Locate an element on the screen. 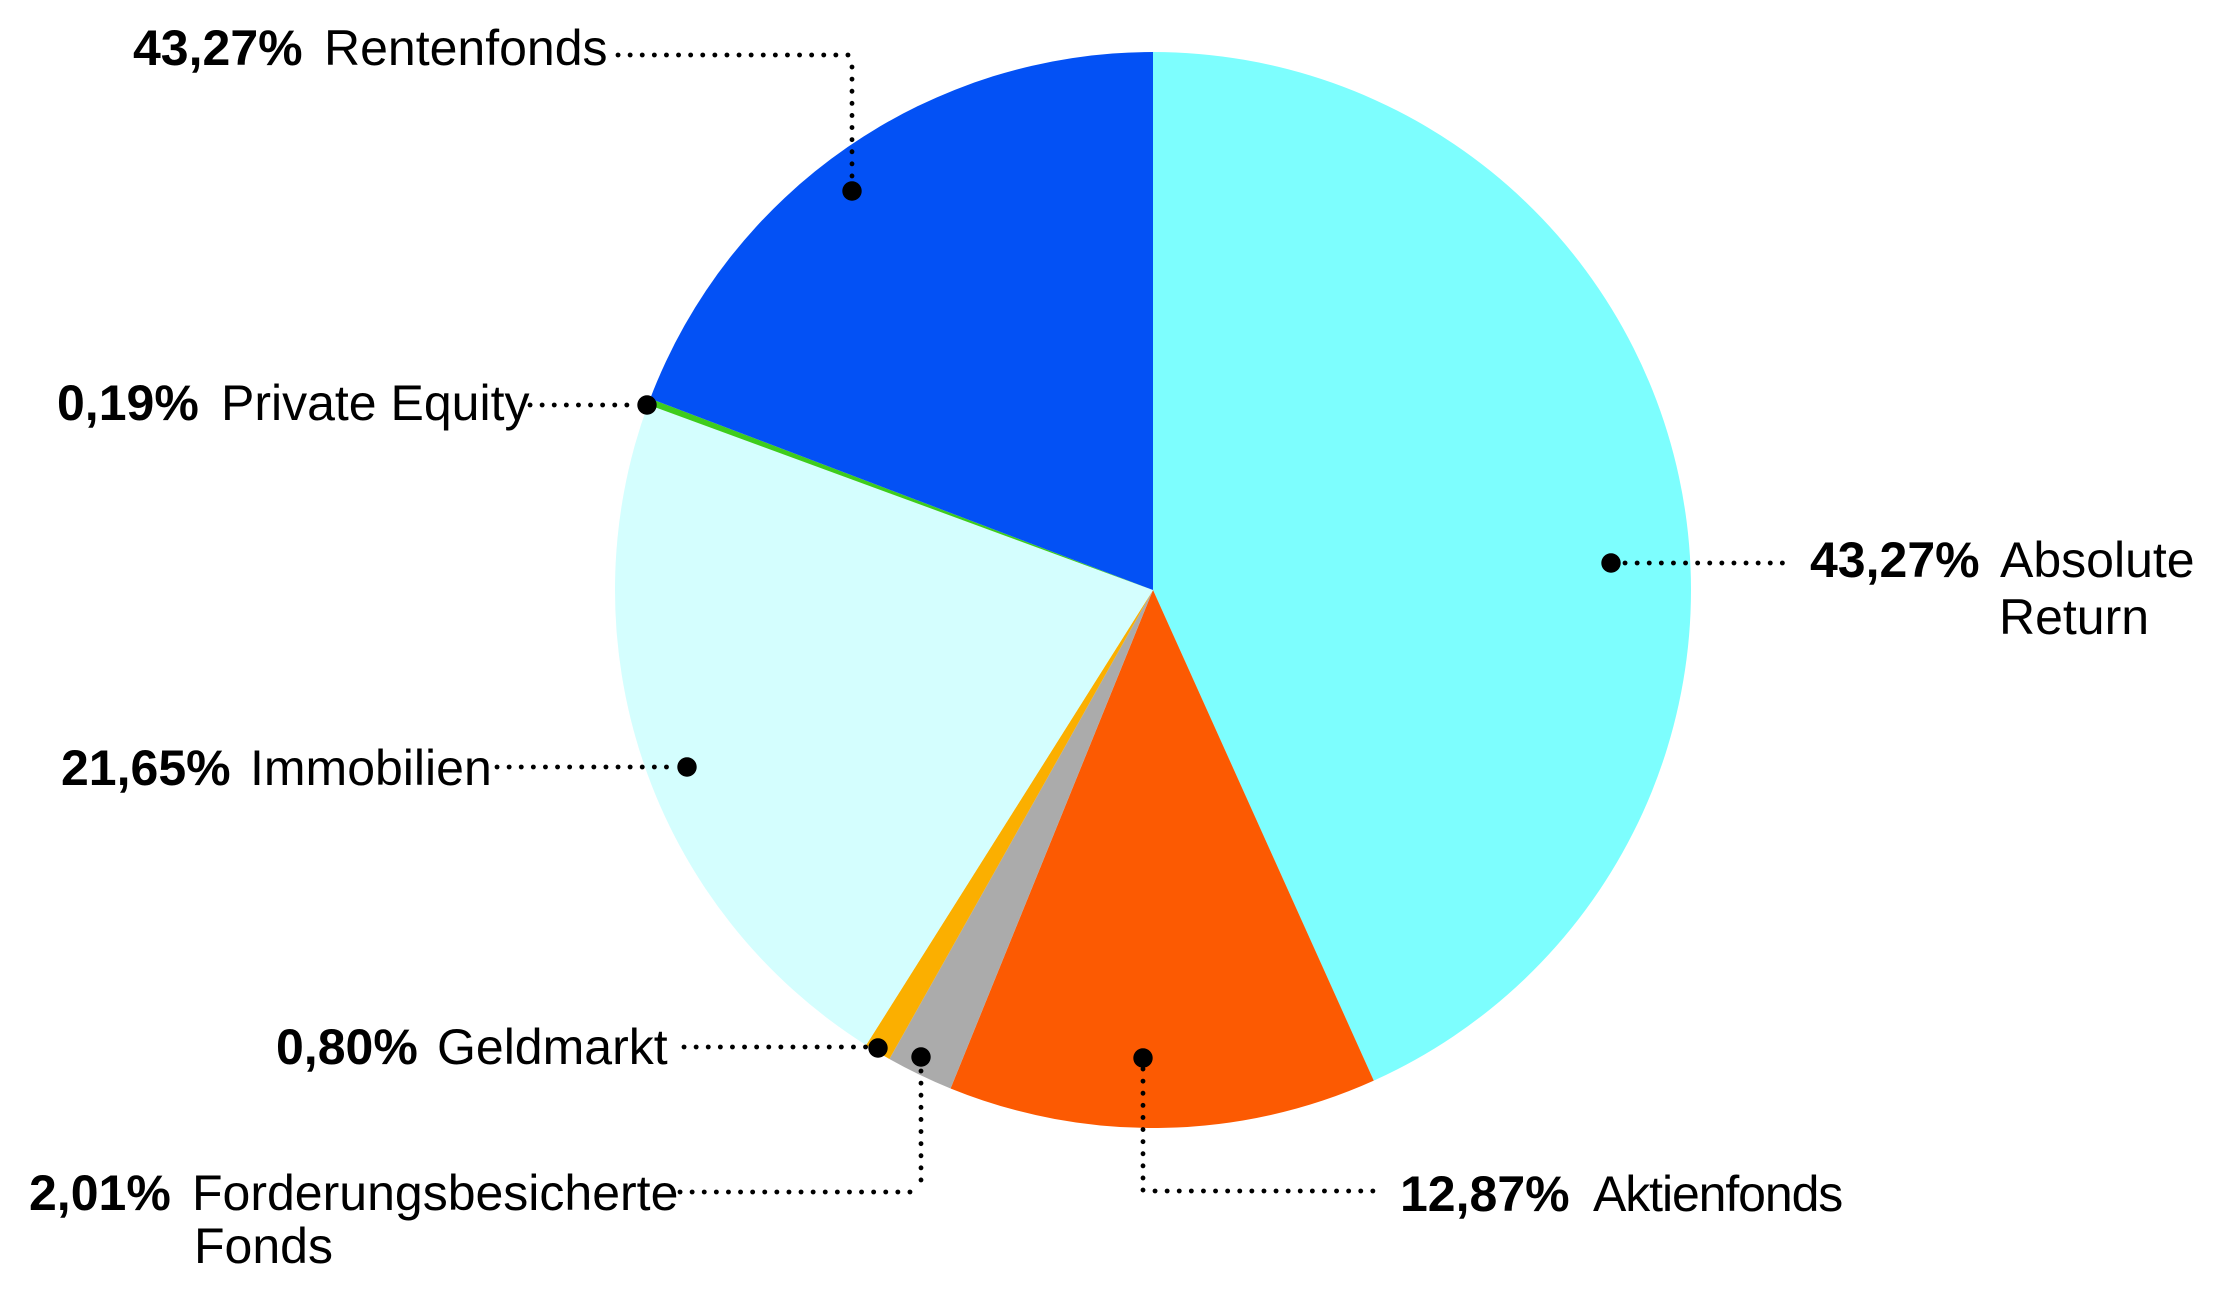 This screenshot has width=2213, height=1292. svg-text: Private Equity is located at coordinates (375, 403).